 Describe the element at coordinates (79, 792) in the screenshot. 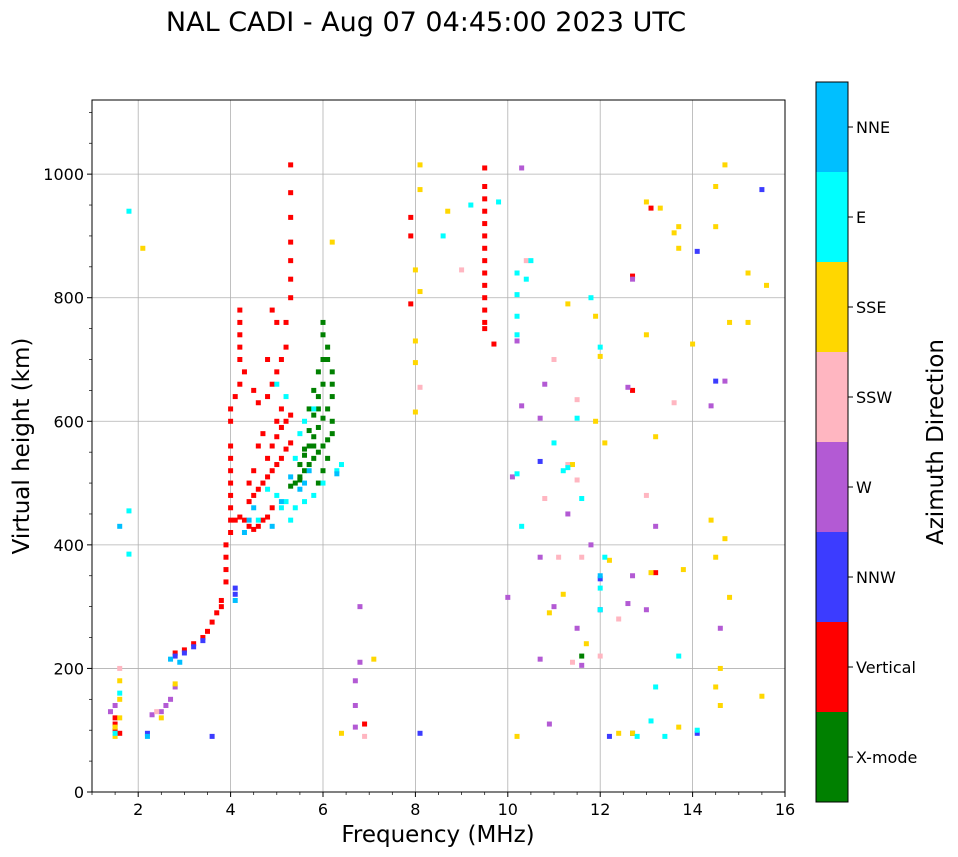

I see `y-tick-label: 0` at that location.